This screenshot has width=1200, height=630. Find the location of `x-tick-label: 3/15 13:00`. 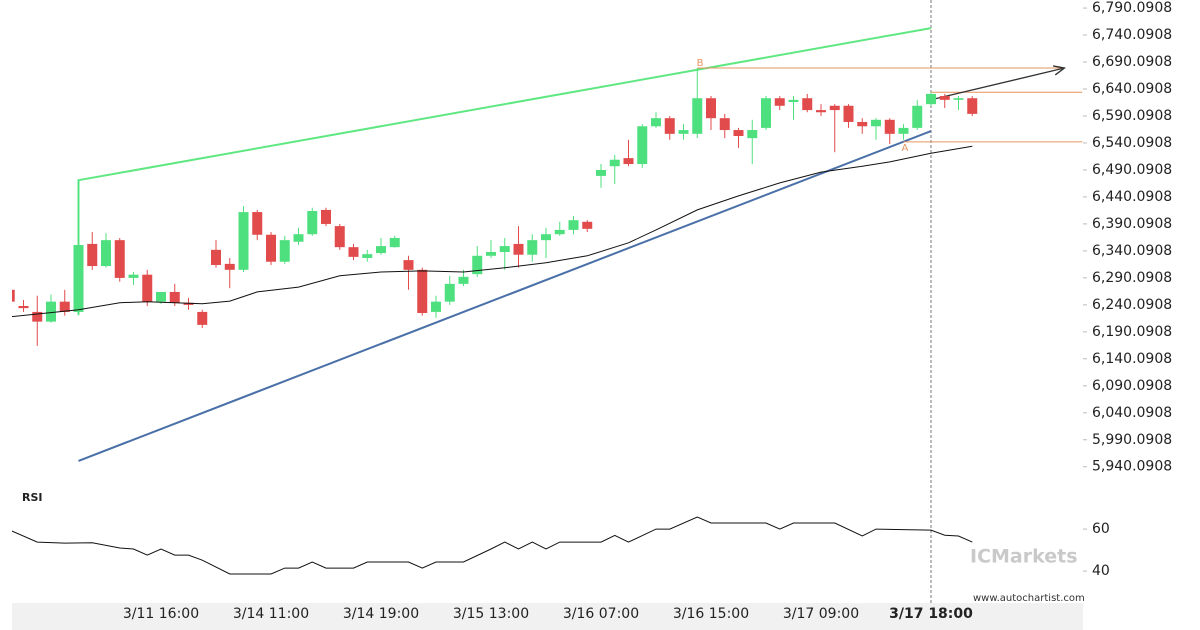

x-tick-label: 3/15 13:00 is located at coordinates (491, 614).